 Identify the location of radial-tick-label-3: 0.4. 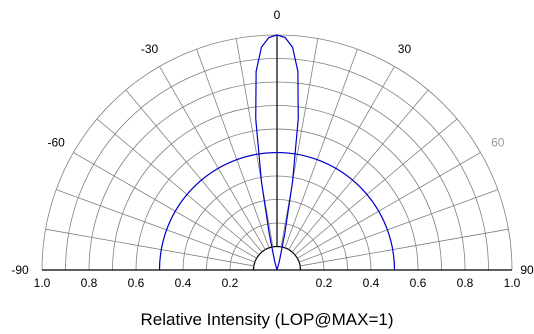
(183, 283).